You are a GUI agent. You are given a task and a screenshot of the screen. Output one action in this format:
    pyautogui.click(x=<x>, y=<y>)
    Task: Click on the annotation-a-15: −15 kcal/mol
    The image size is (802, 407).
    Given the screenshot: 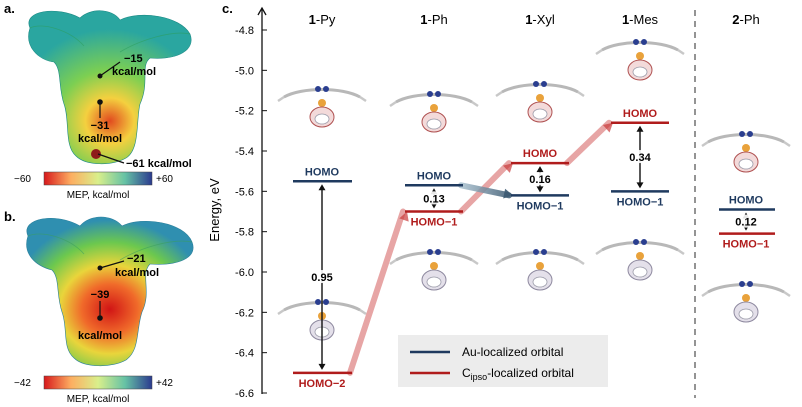 What is the action you would take?
    pyautogui.click(x=126, y=66)
    